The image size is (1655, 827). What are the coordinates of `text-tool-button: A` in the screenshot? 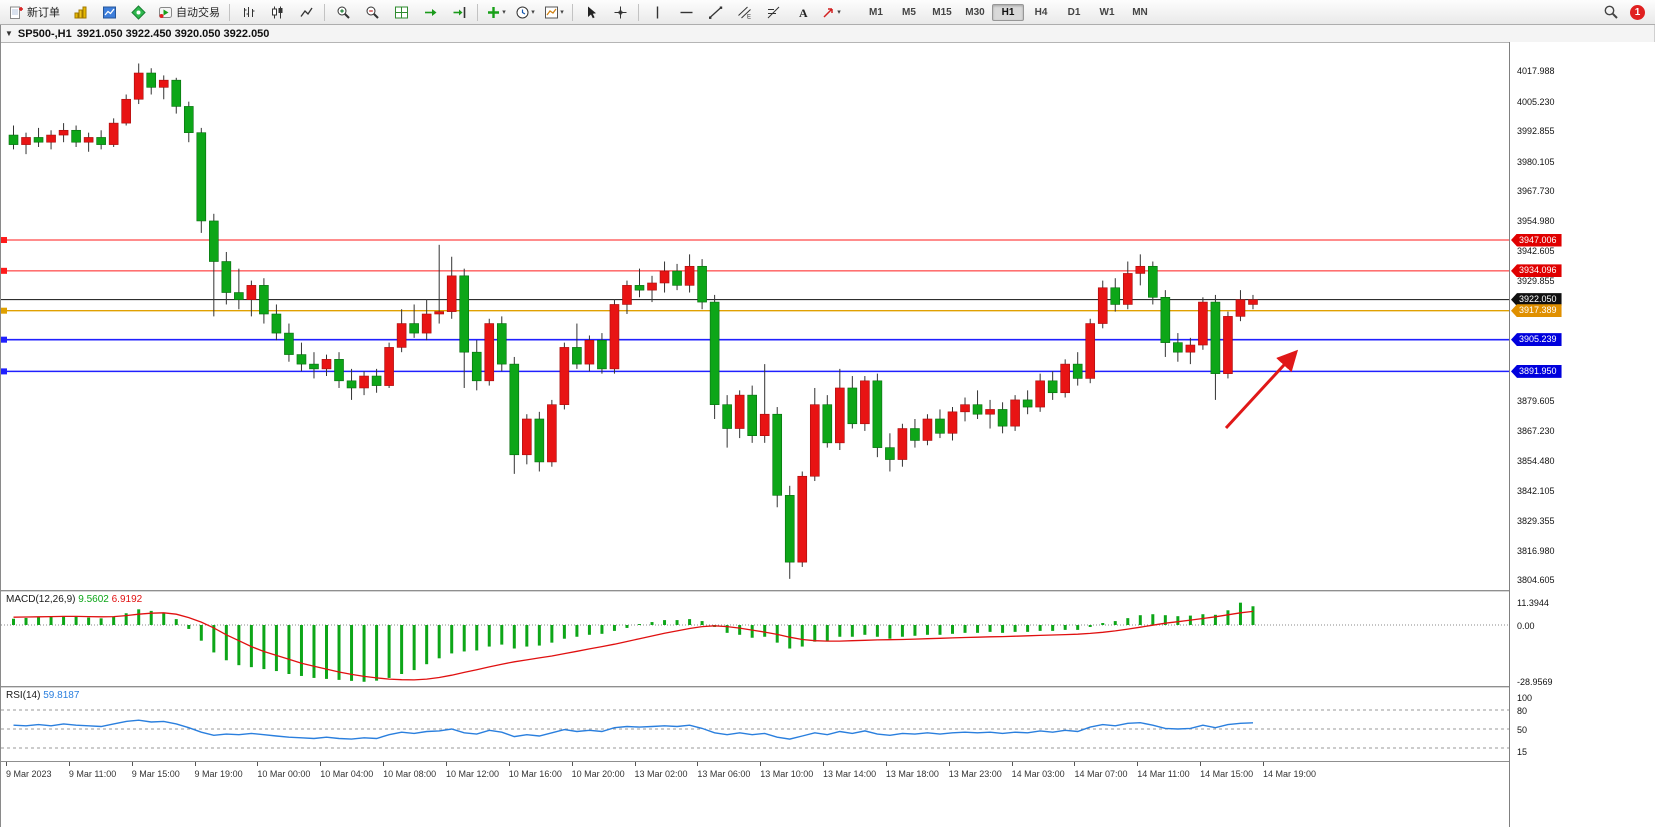 It's located at (802, 12).